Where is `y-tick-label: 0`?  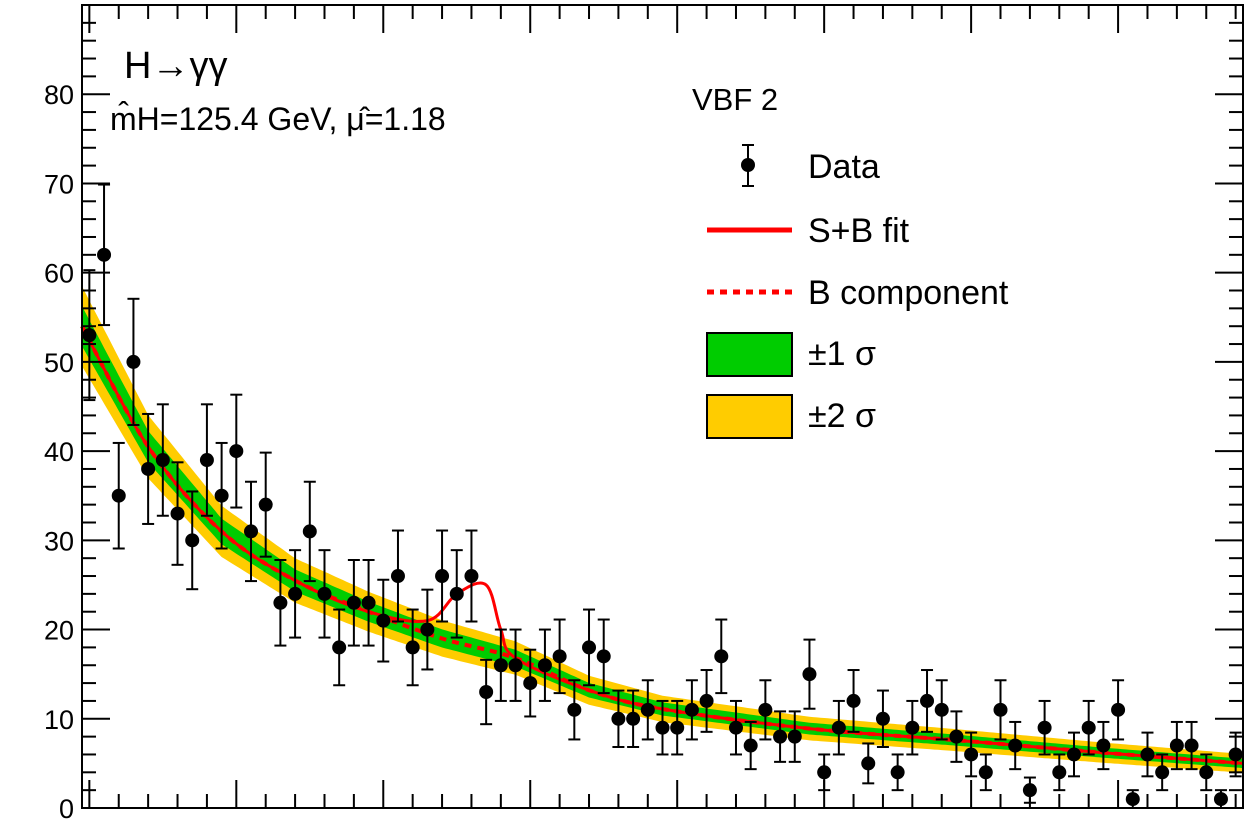
y-tick-label: 0 is located at coordinates (66, 808).